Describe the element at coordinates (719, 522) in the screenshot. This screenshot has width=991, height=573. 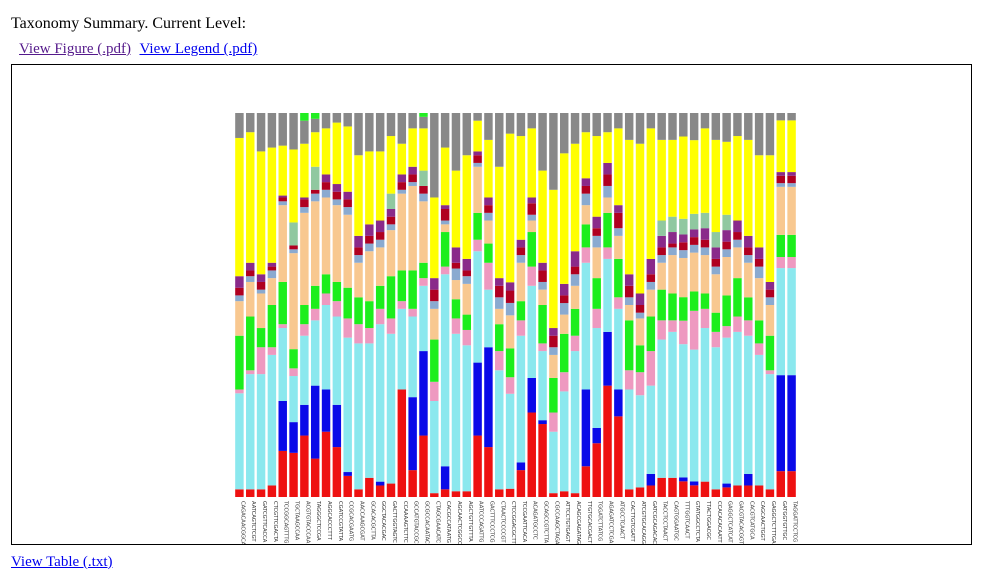
I see `x-tick-label: CCACACACAATT` at that location.